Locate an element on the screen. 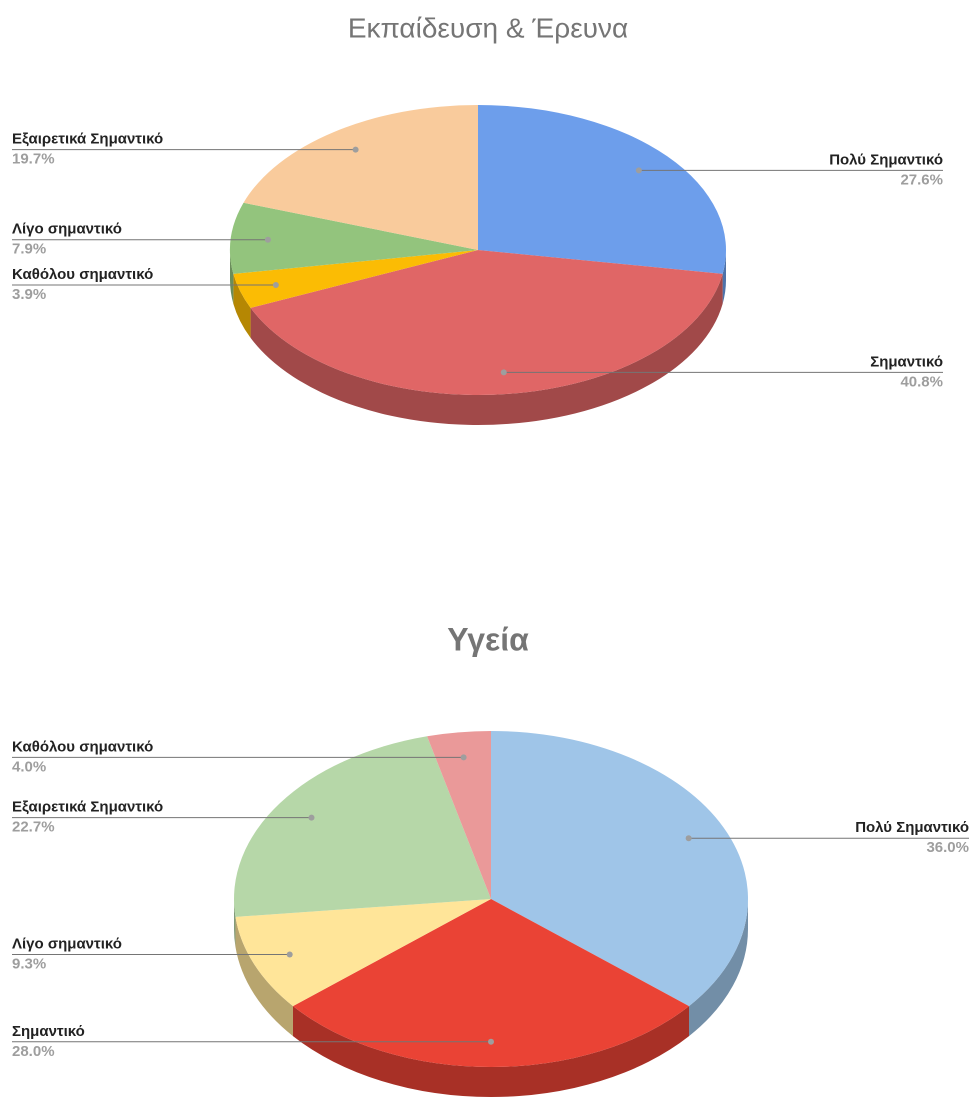 This screenshot has height=1097, width=973. label-value: 22.7% is located at coordinates (33, 827).